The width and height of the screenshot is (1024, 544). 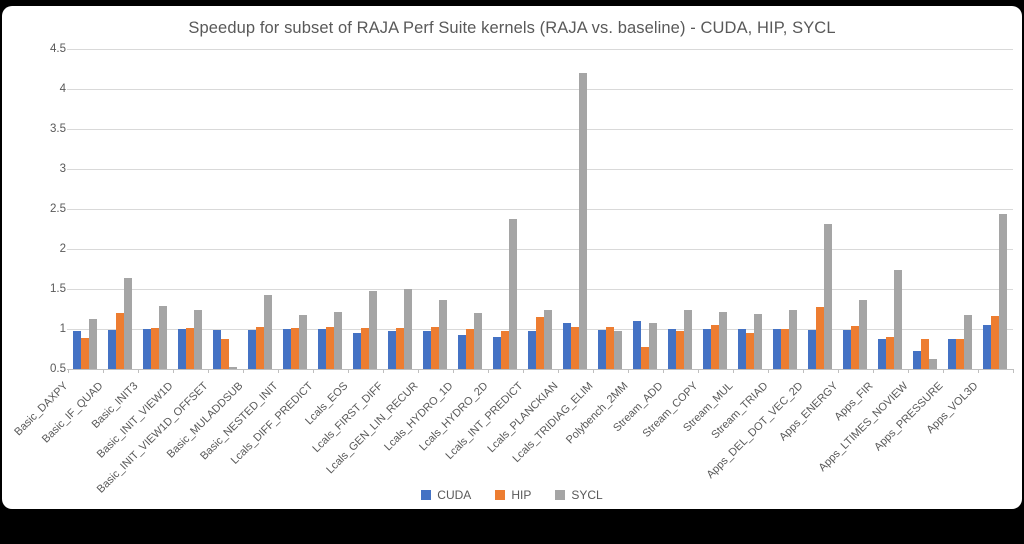 I want to click on bar-cuda-basic_init_view1d, so click(x=182, y=349).